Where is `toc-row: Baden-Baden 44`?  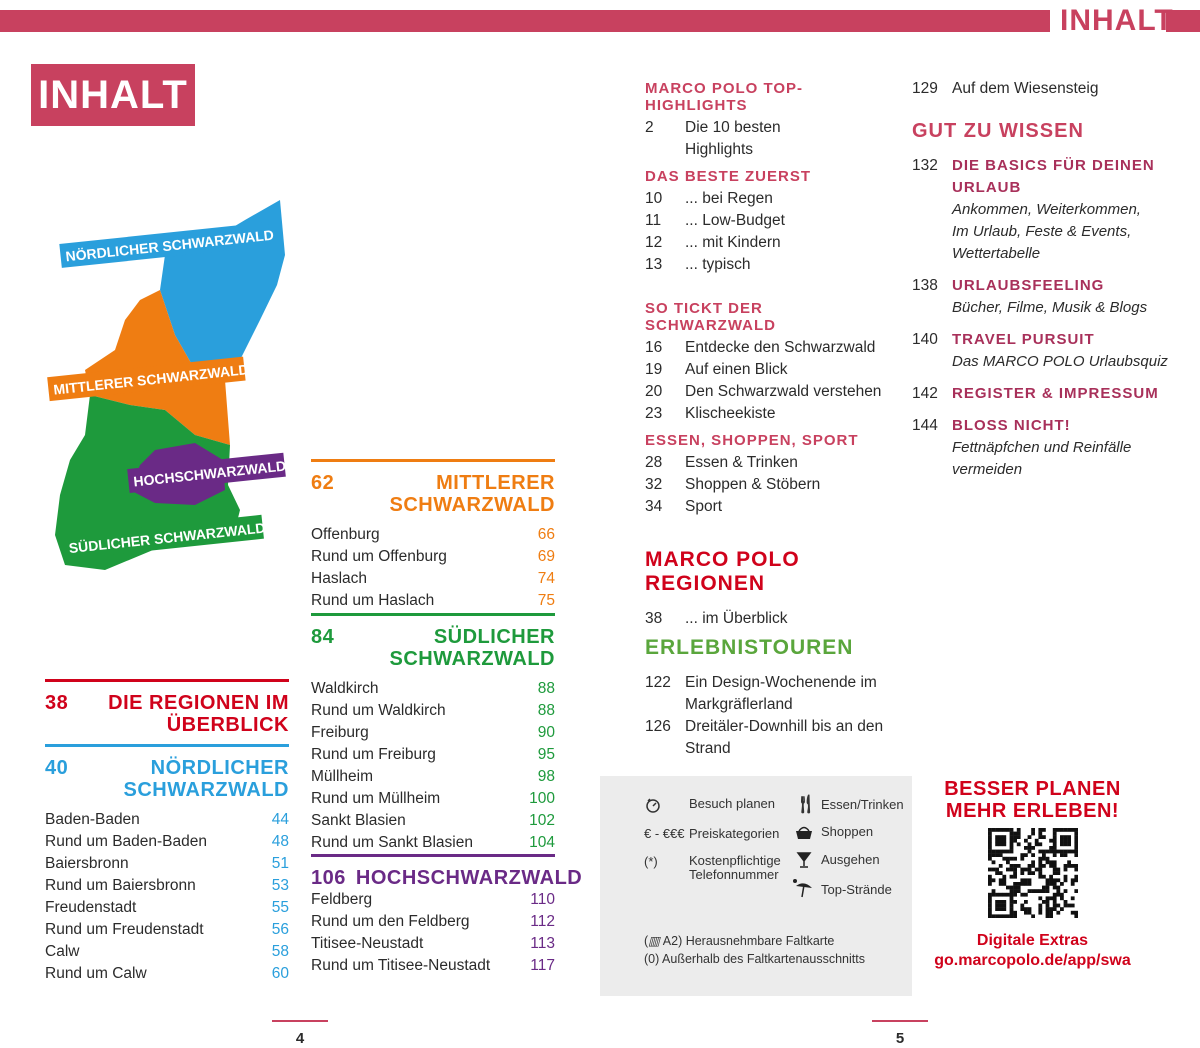 toc-row: Baden-Baden 44 is located at coordinates (167, 820).